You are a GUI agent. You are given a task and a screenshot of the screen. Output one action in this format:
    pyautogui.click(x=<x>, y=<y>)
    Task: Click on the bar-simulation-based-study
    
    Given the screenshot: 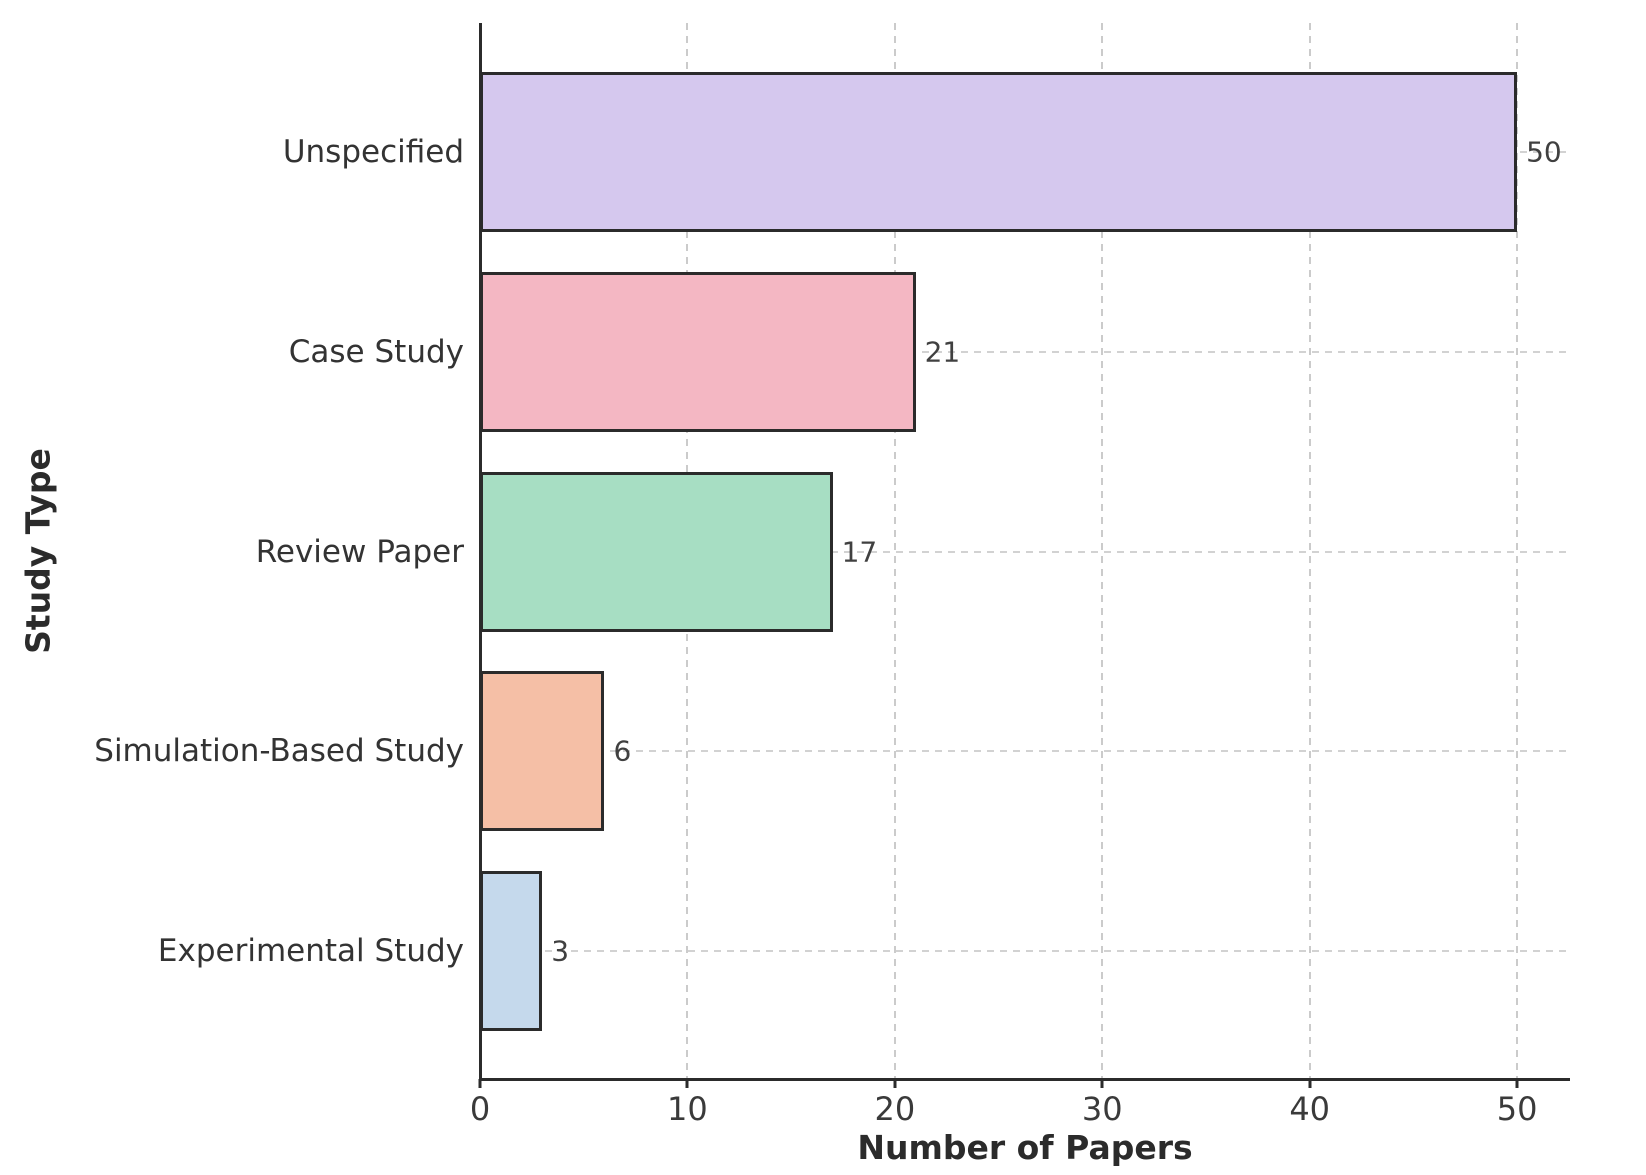 What is the action you would take?
    pyautogui.click(x=542, y=751)
    